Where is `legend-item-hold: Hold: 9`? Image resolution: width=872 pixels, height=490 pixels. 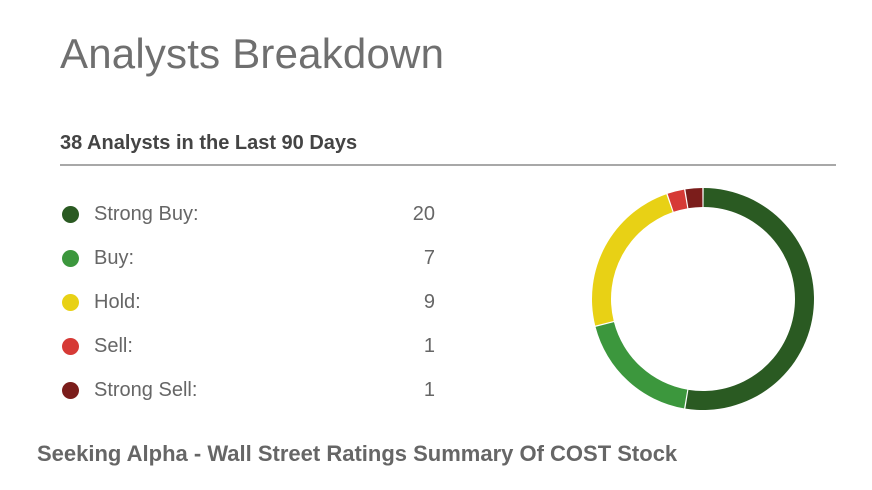
legend-item-hold: Hold: 9 is located at coordinates (250, 302).